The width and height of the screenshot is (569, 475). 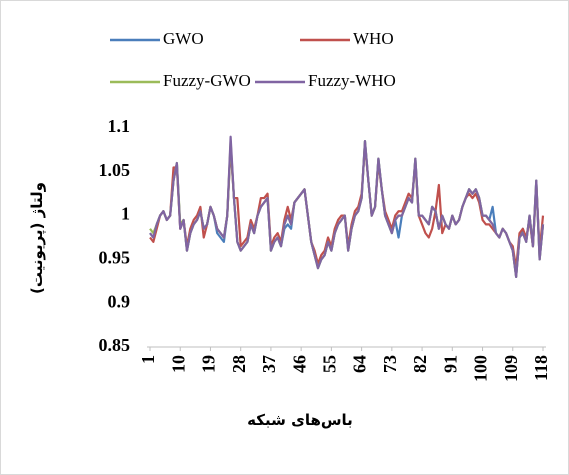 What do you see at coordinates (209, 364) in the screenshot?
I see `x-tick-label: 19` at bounding box center [209, 364].